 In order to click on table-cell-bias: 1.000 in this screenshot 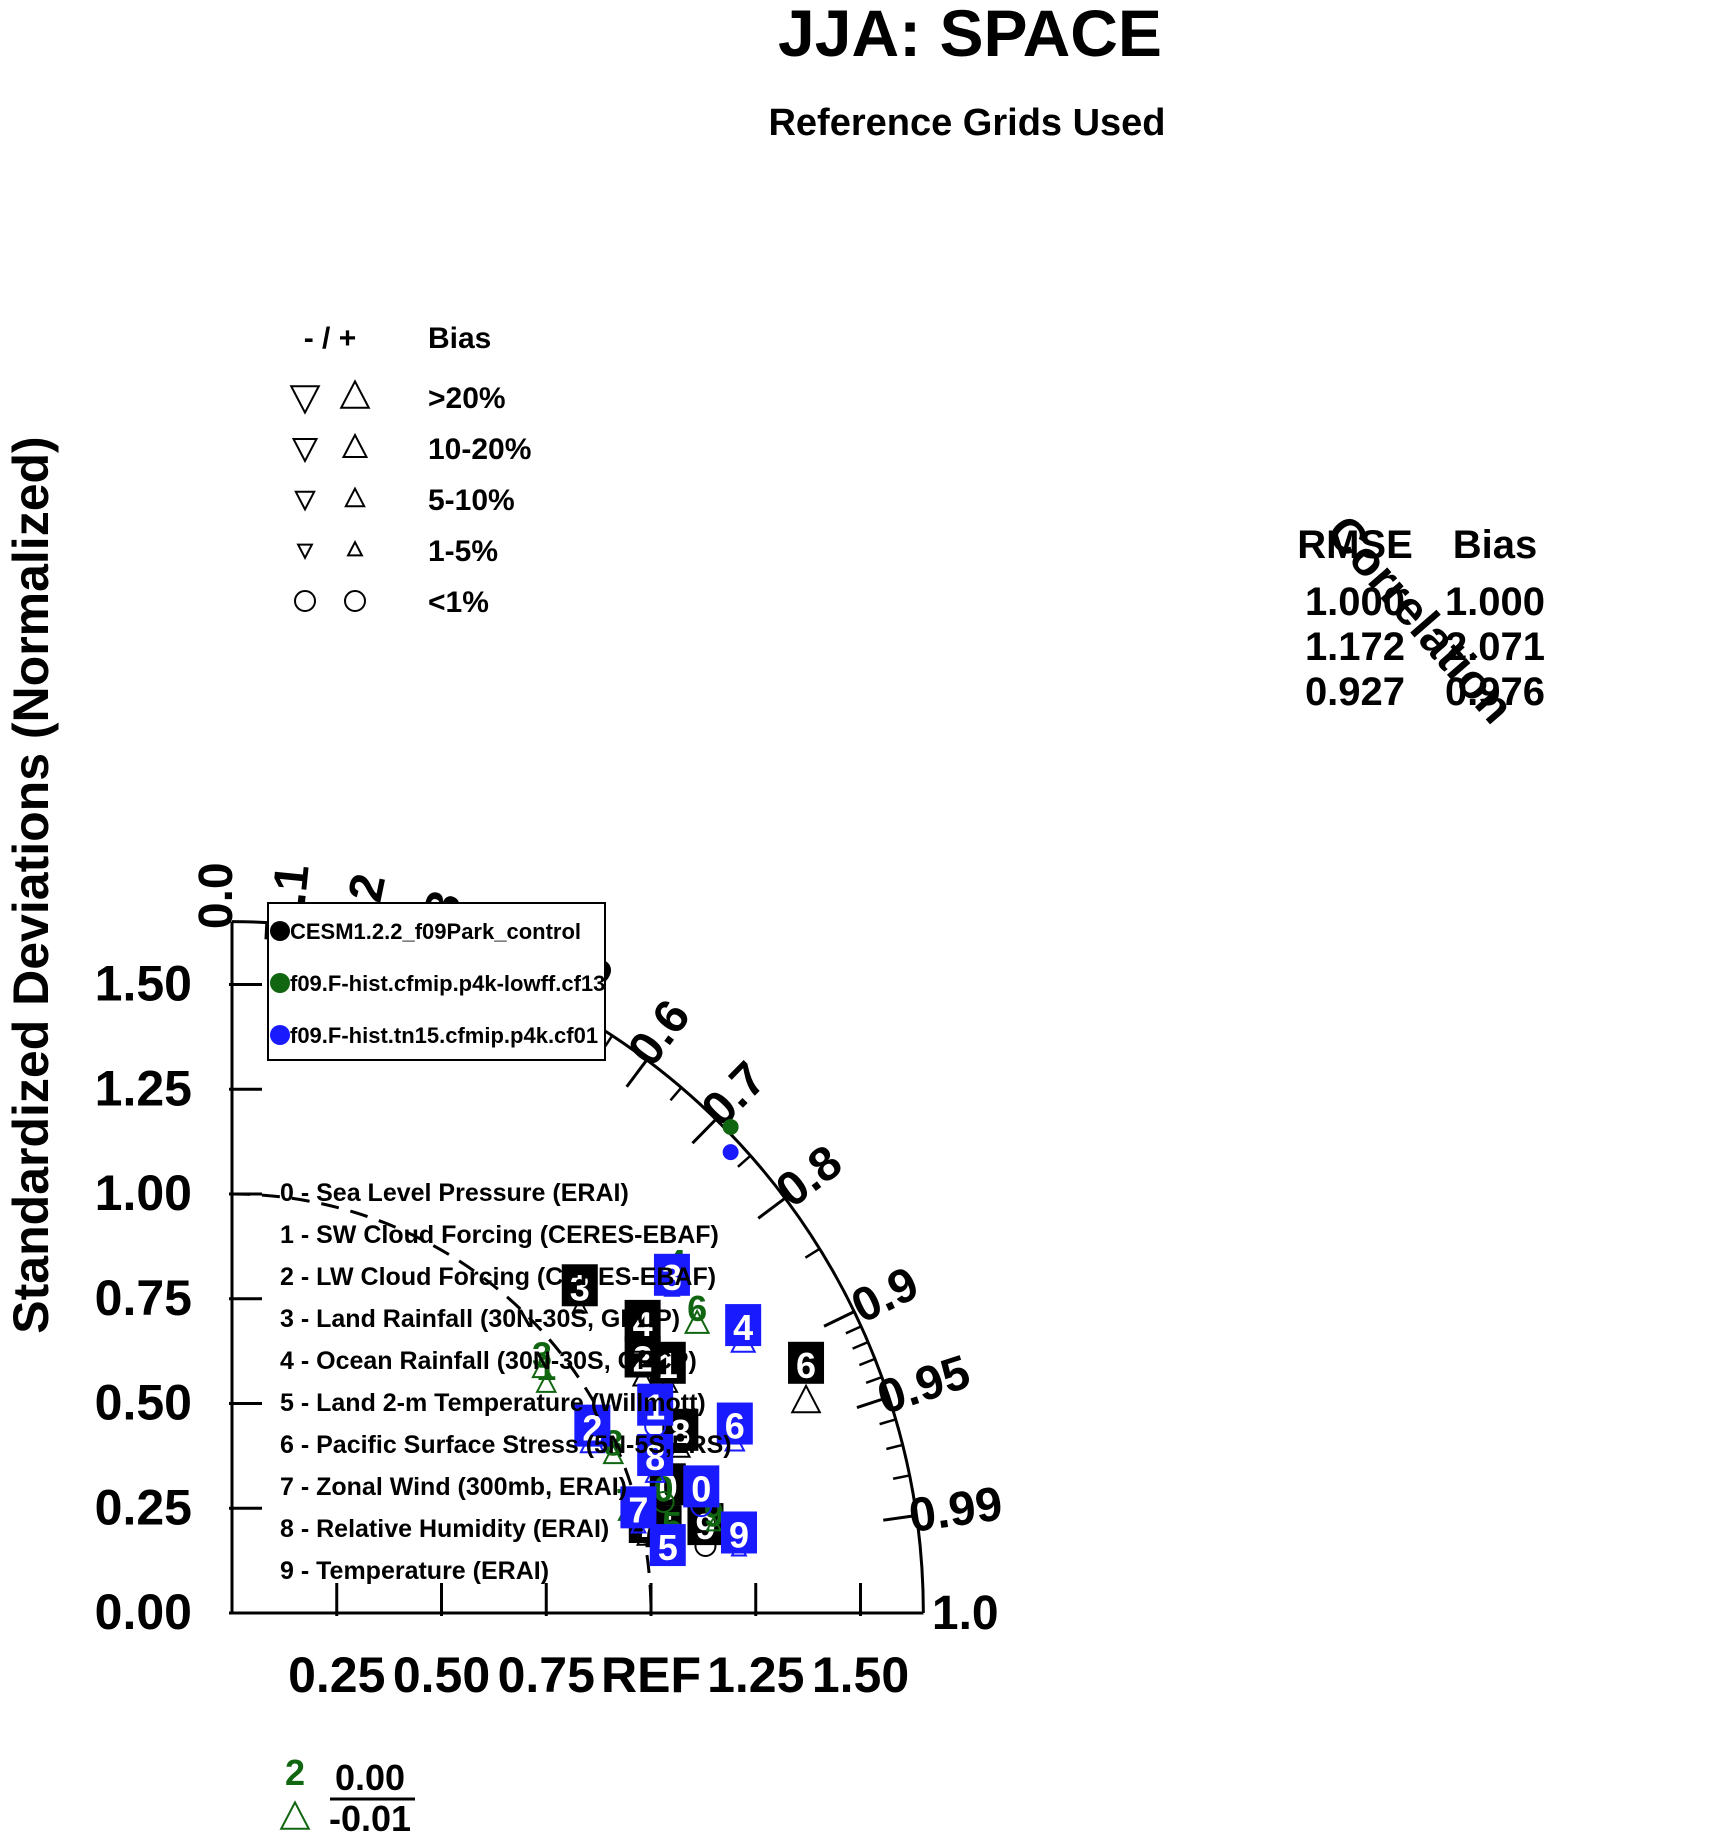, I will do `click(1495, 602)`.